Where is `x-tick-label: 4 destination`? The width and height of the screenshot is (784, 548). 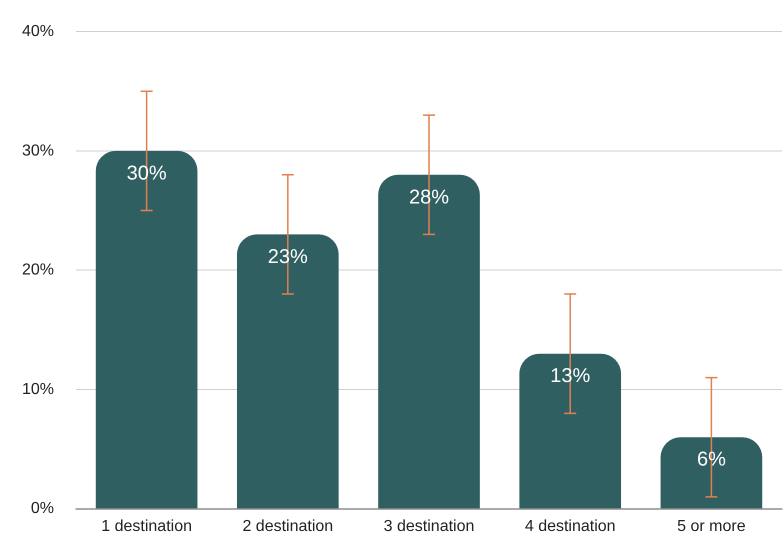
x-tick-label: 4 destination is located at coordinates (570, 526).